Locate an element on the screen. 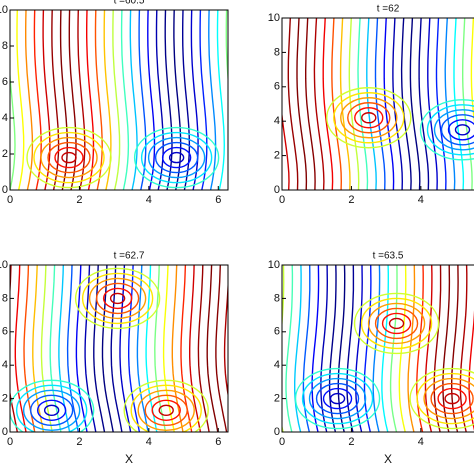 The height and width of the screenshot is (474, 474). panel-title: t =60.5 is located at coordinates (129, 3).